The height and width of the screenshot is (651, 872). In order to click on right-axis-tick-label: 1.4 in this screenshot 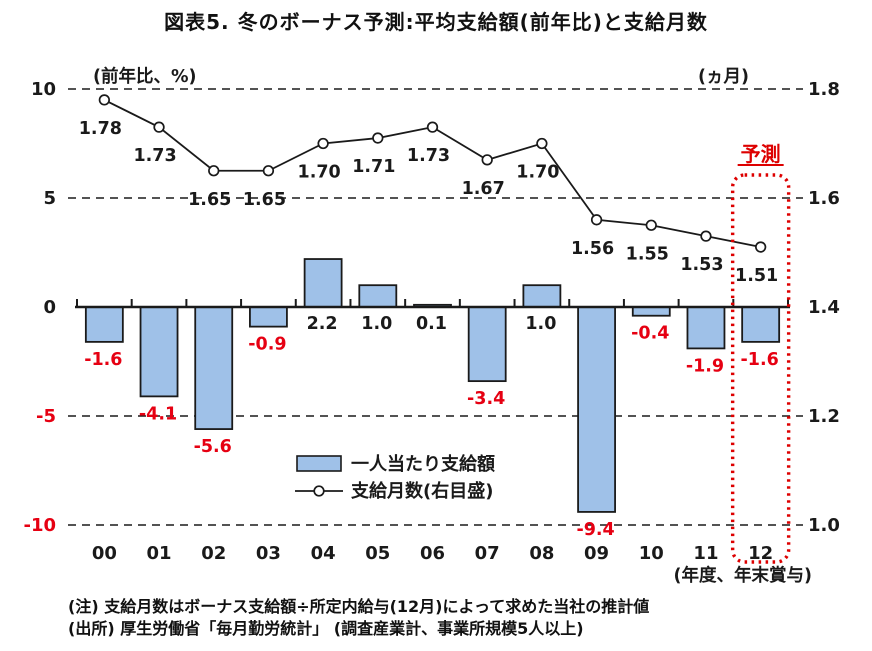, I will do `click(824, 307)`.